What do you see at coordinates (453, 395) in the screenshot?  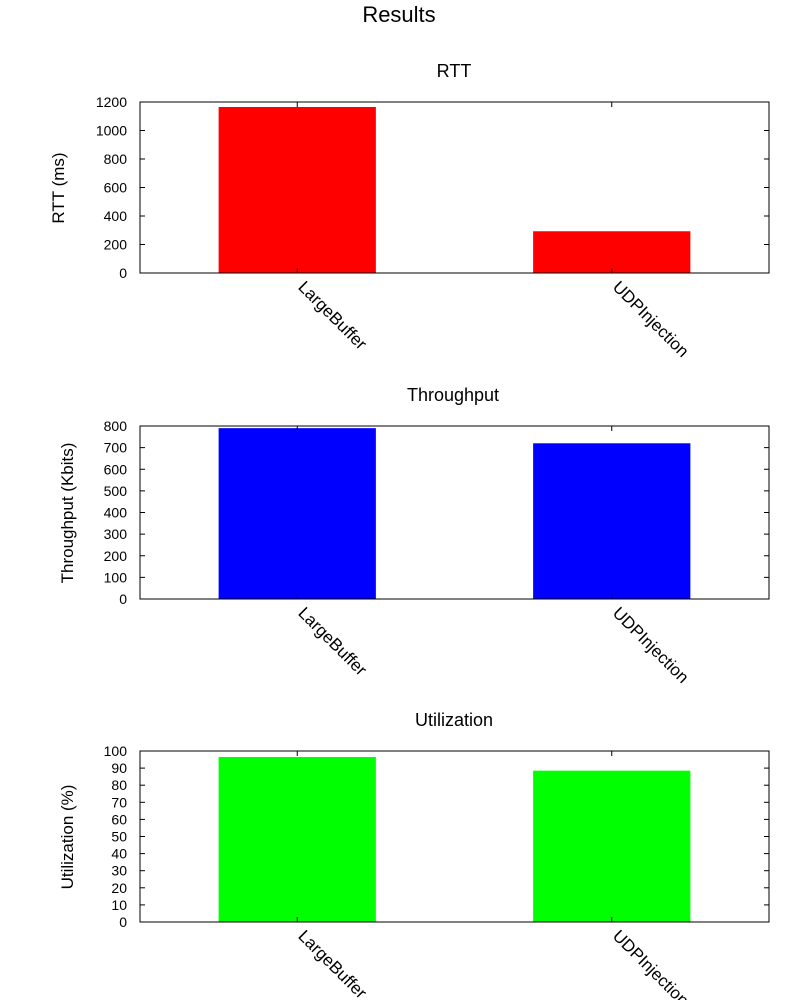 I see `chart-title: Throughput` at bounding box center [453, 395].